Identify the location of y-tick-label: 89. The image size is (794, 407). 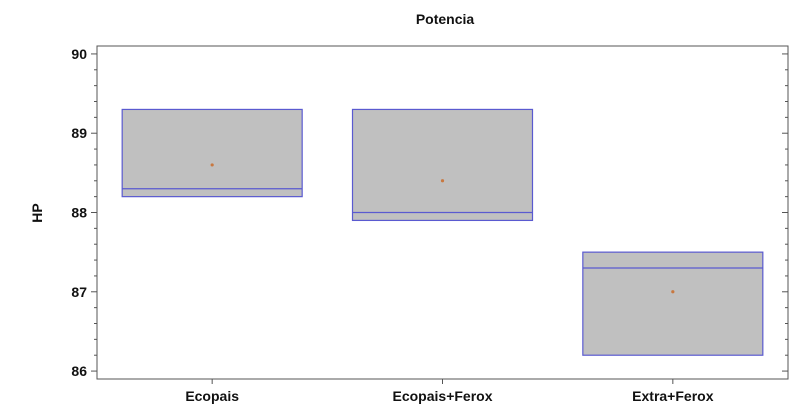
(79, 133).